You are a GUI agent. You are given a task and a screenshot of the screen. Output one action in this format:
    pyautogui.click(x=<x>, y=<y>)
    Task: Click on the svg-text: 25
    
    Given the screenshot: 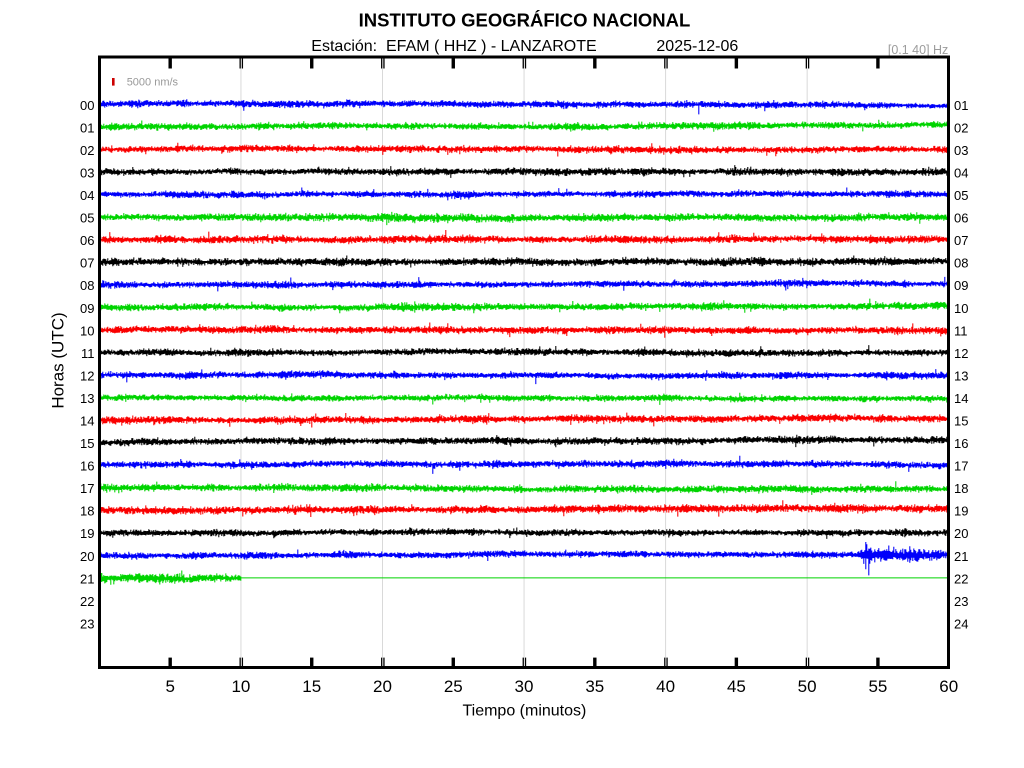 What is the action you would take?
    pyautogui.click(x=453, y=686)
    